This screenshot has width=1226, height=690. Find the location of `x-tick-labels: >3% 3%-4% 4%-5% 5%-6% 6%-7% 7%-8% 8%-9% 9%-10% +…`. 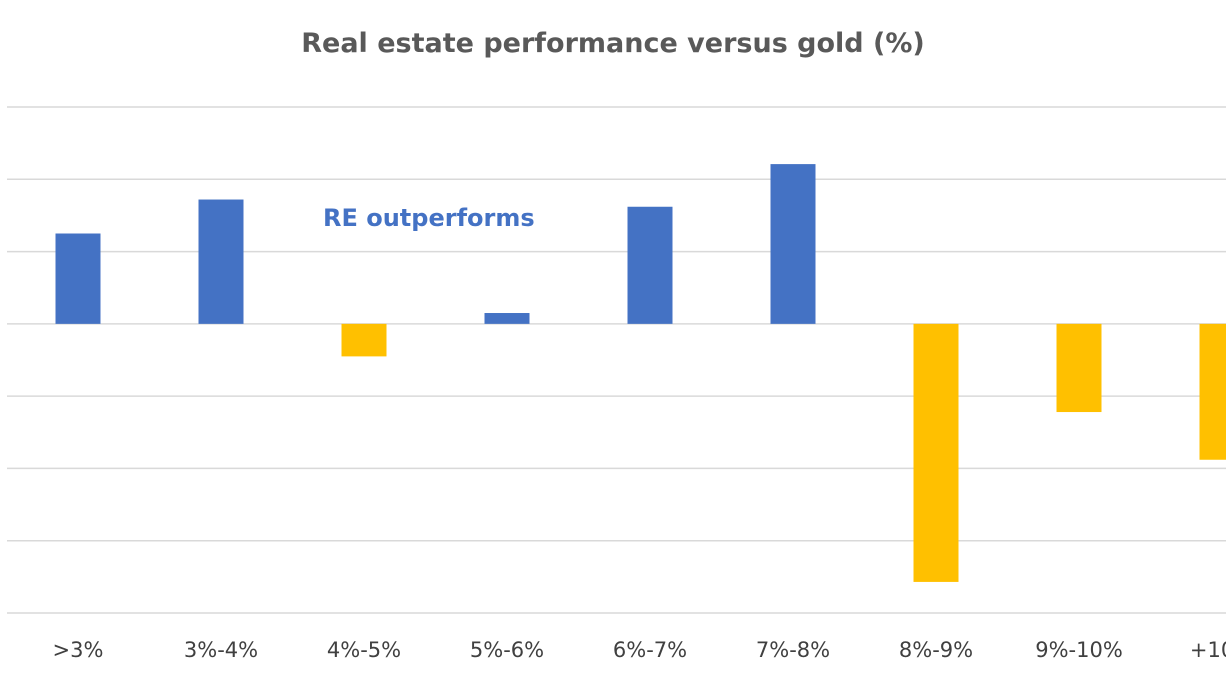

x-tick-labels: >3% 3%-4% 4%-5% 5%-6% 6%-7% 7%-8% 8%-9% 9%-10% +… is located at coordinates (639, 650).